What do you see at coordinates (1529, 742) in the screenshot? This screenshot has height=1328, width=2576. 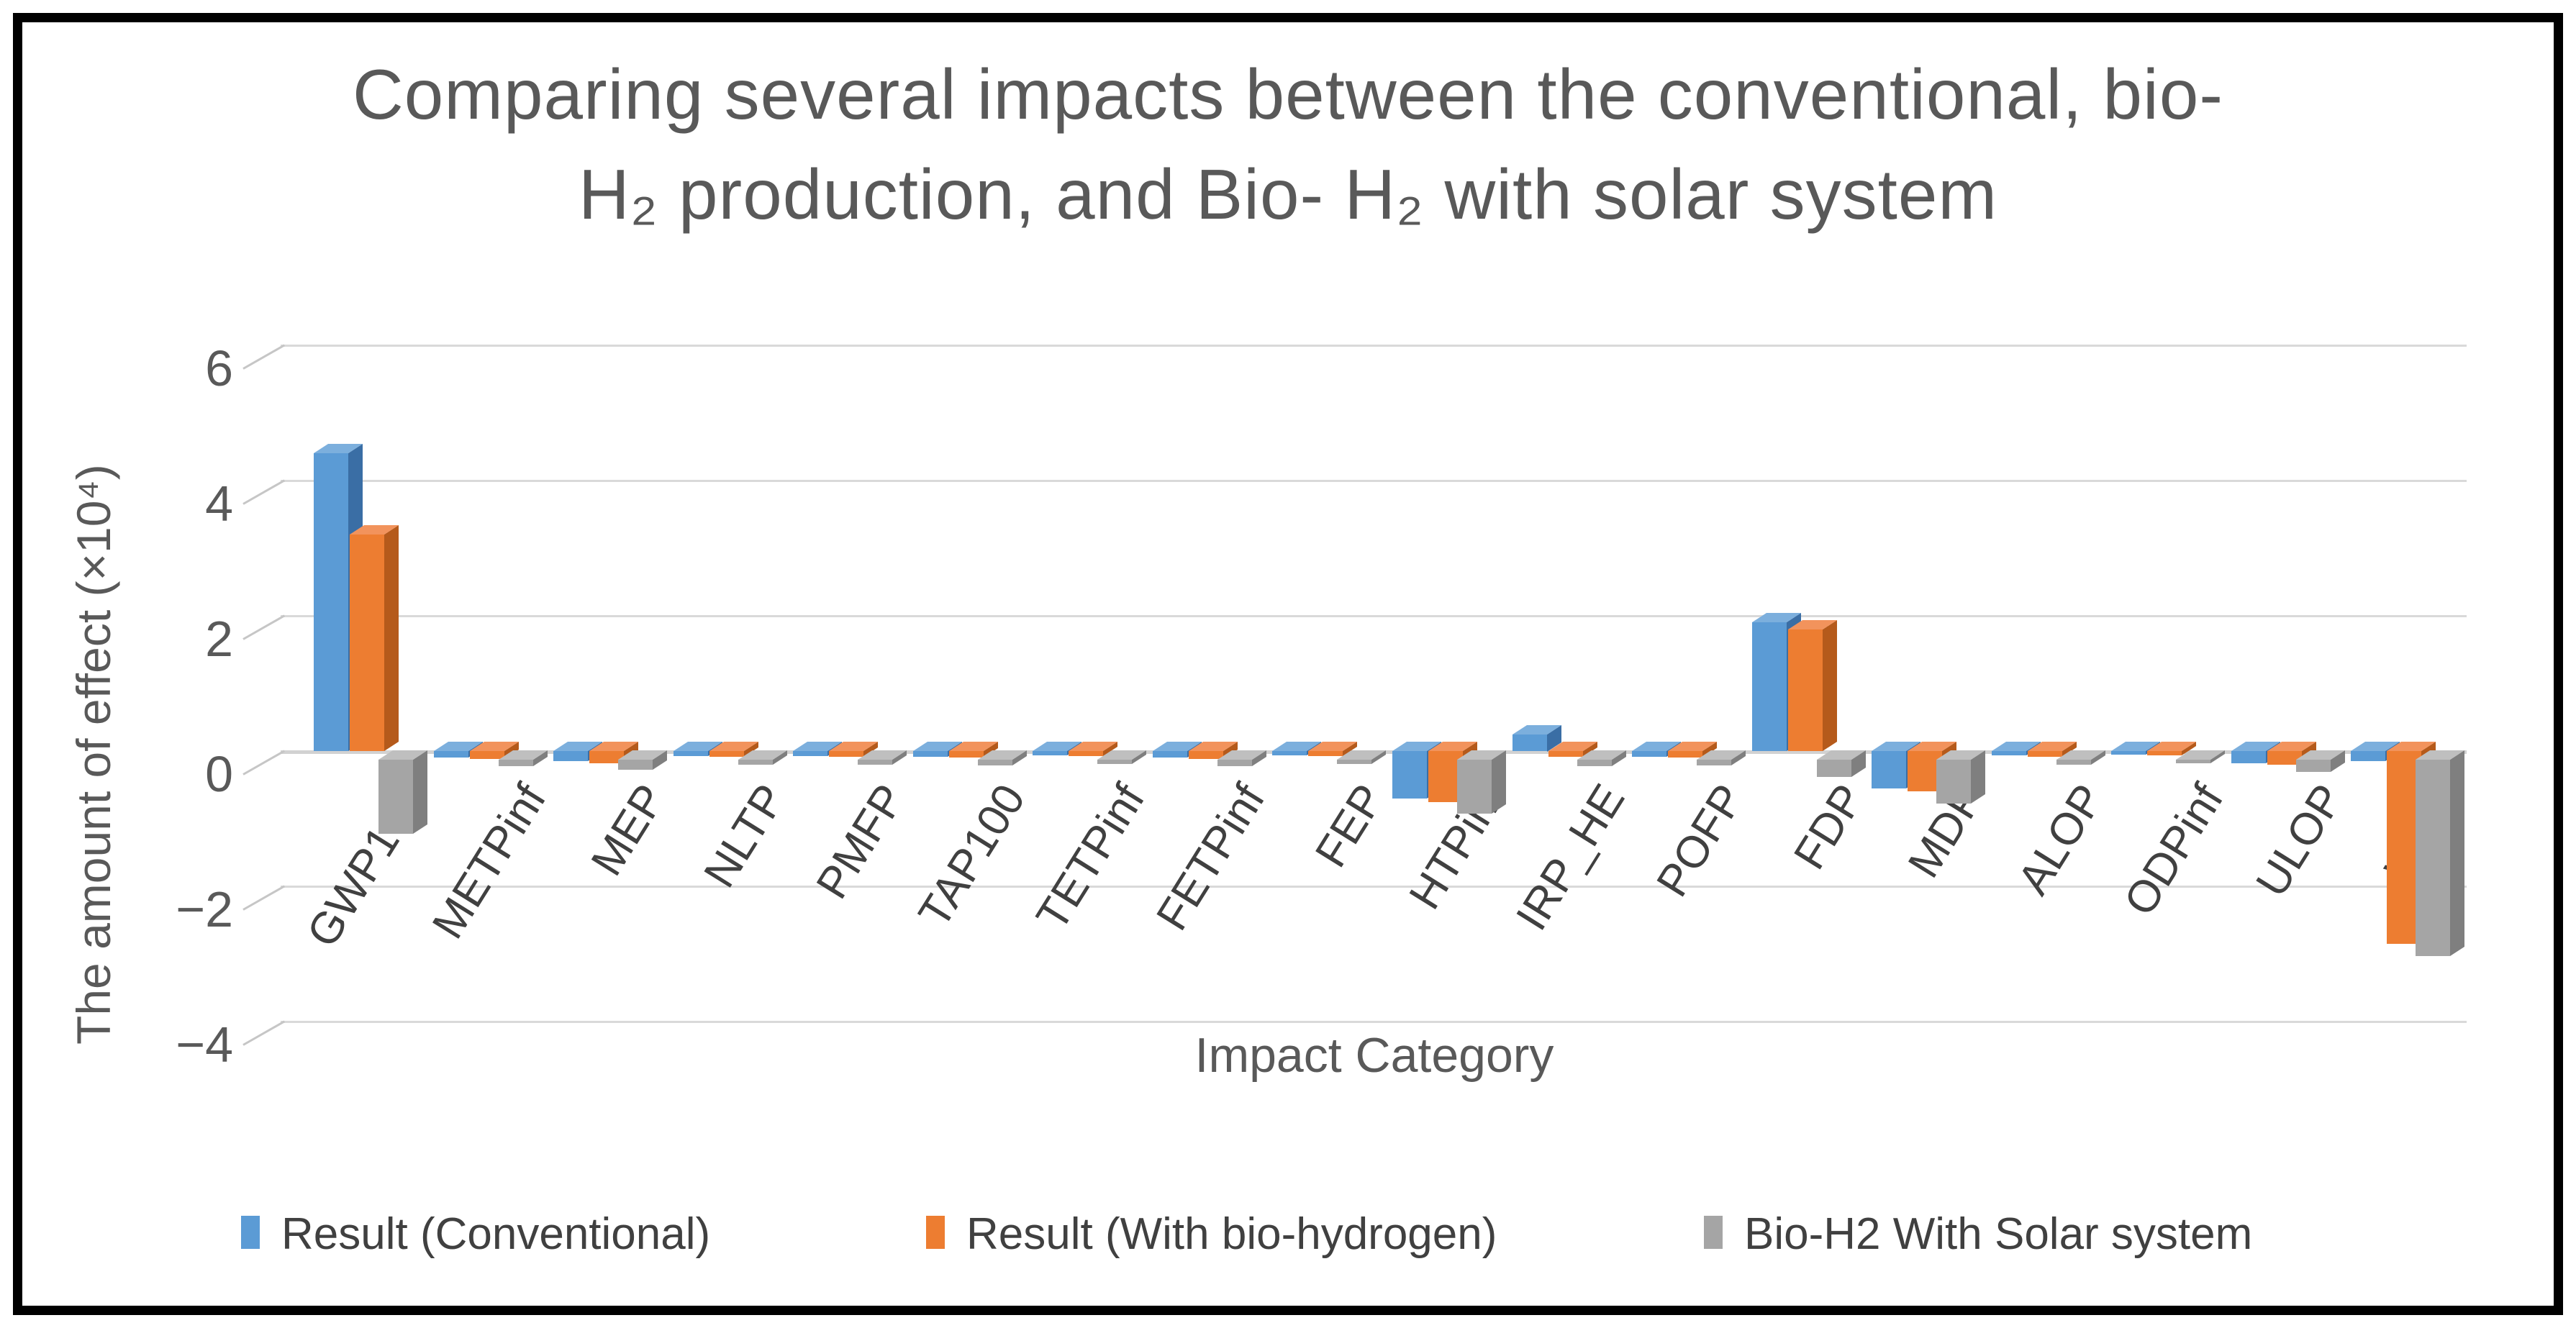 I see `bar-irp-he-s0-front` at bounding box center [1529, 742].